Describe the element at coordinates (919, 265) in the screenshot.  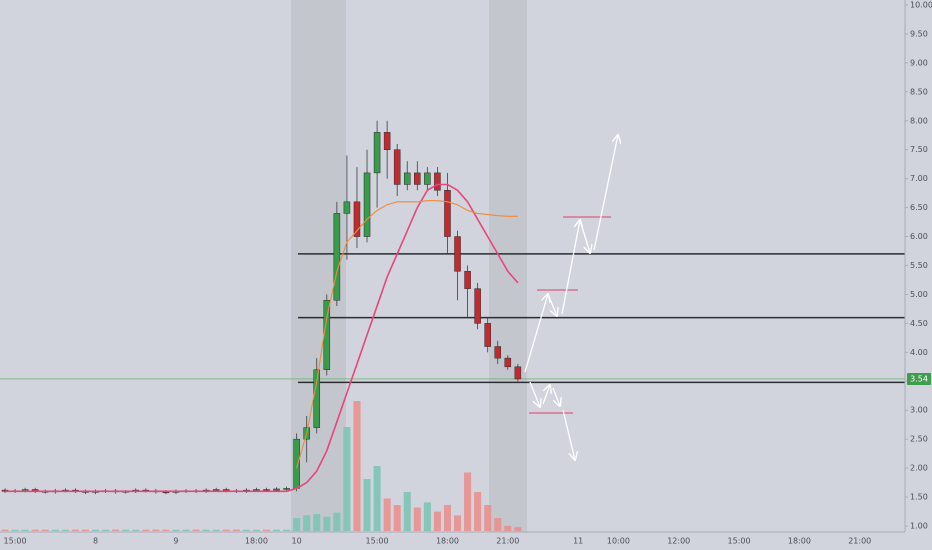
I see `y-tick-label: 5.50` at that location.